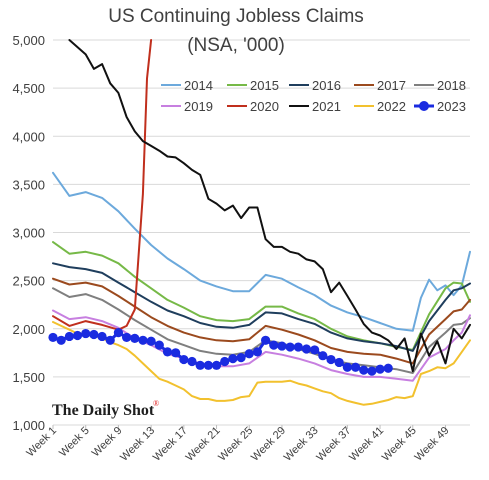  What do you see at coordinates (102, 185) in the screenshot?
I see `series-line-2020` at bounding box center [102, 185].